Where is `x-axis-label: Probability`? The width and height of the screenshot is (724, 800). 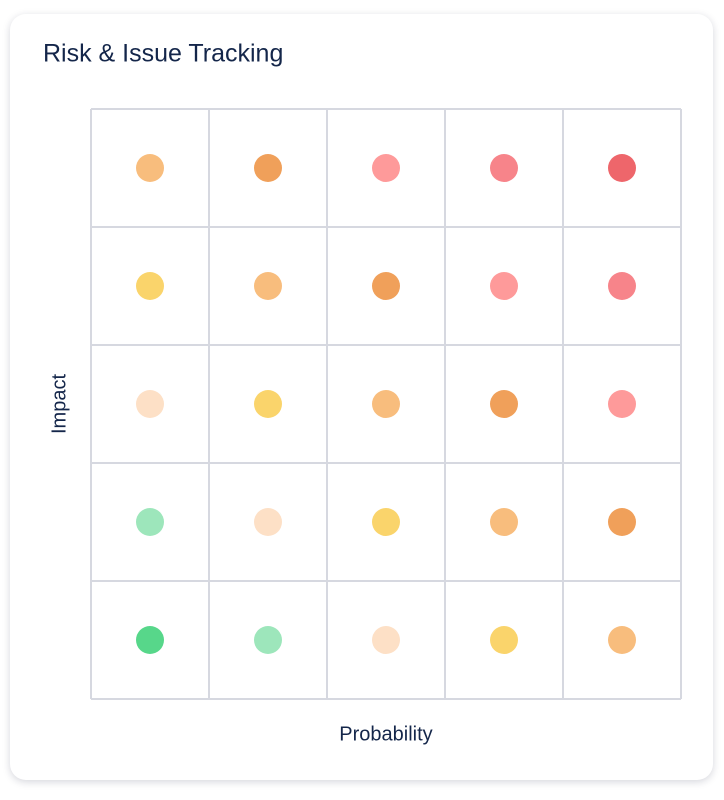
x-axis-label: Probability is located at coordinates (385, 734).